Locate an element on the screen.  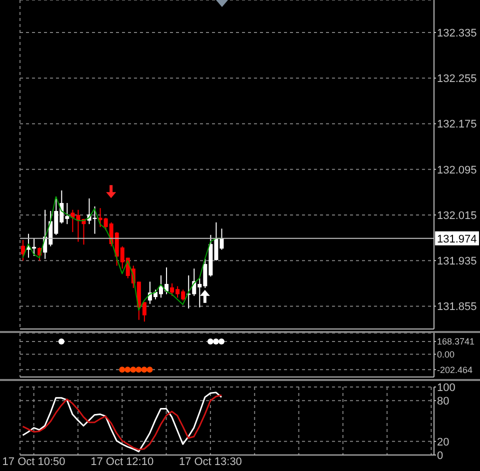
y-tick-label: 131.935 is located at coordinates (457, 261).